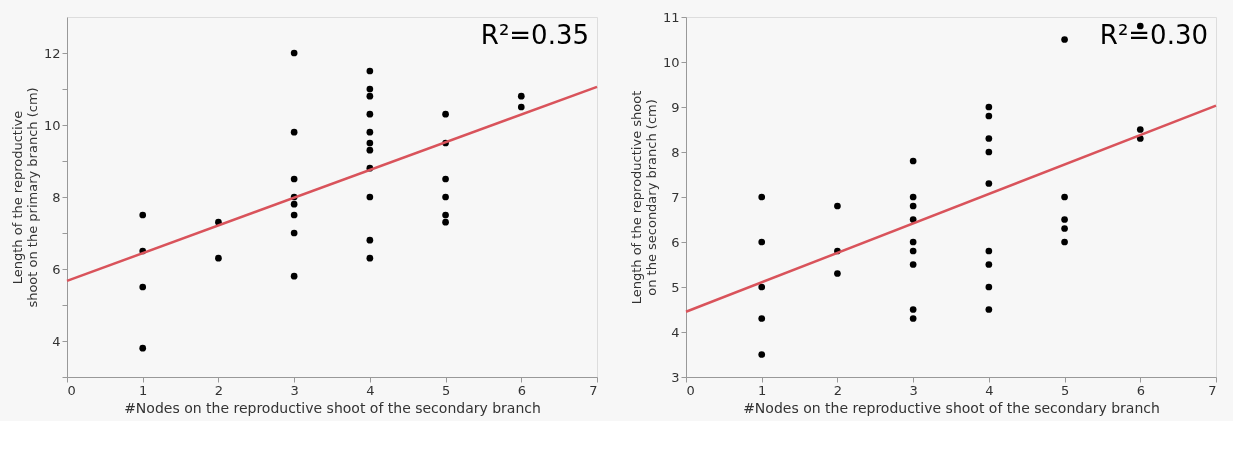  Describe the element at coordinates (24, 197) in the screenshot. I see `y-axis-title: Length of the reproductive shoot on the primary branch (cm)` at that location.